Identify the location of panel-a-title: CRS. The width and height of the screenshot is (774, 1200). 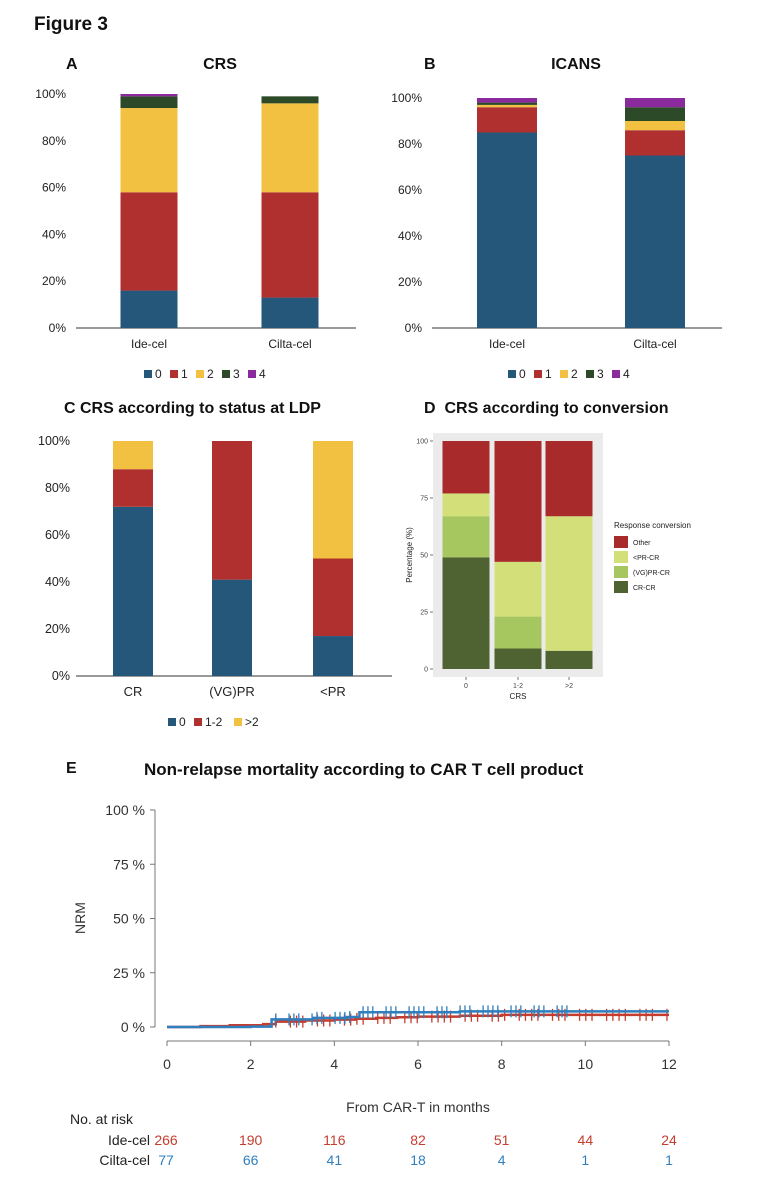
(220, 64).